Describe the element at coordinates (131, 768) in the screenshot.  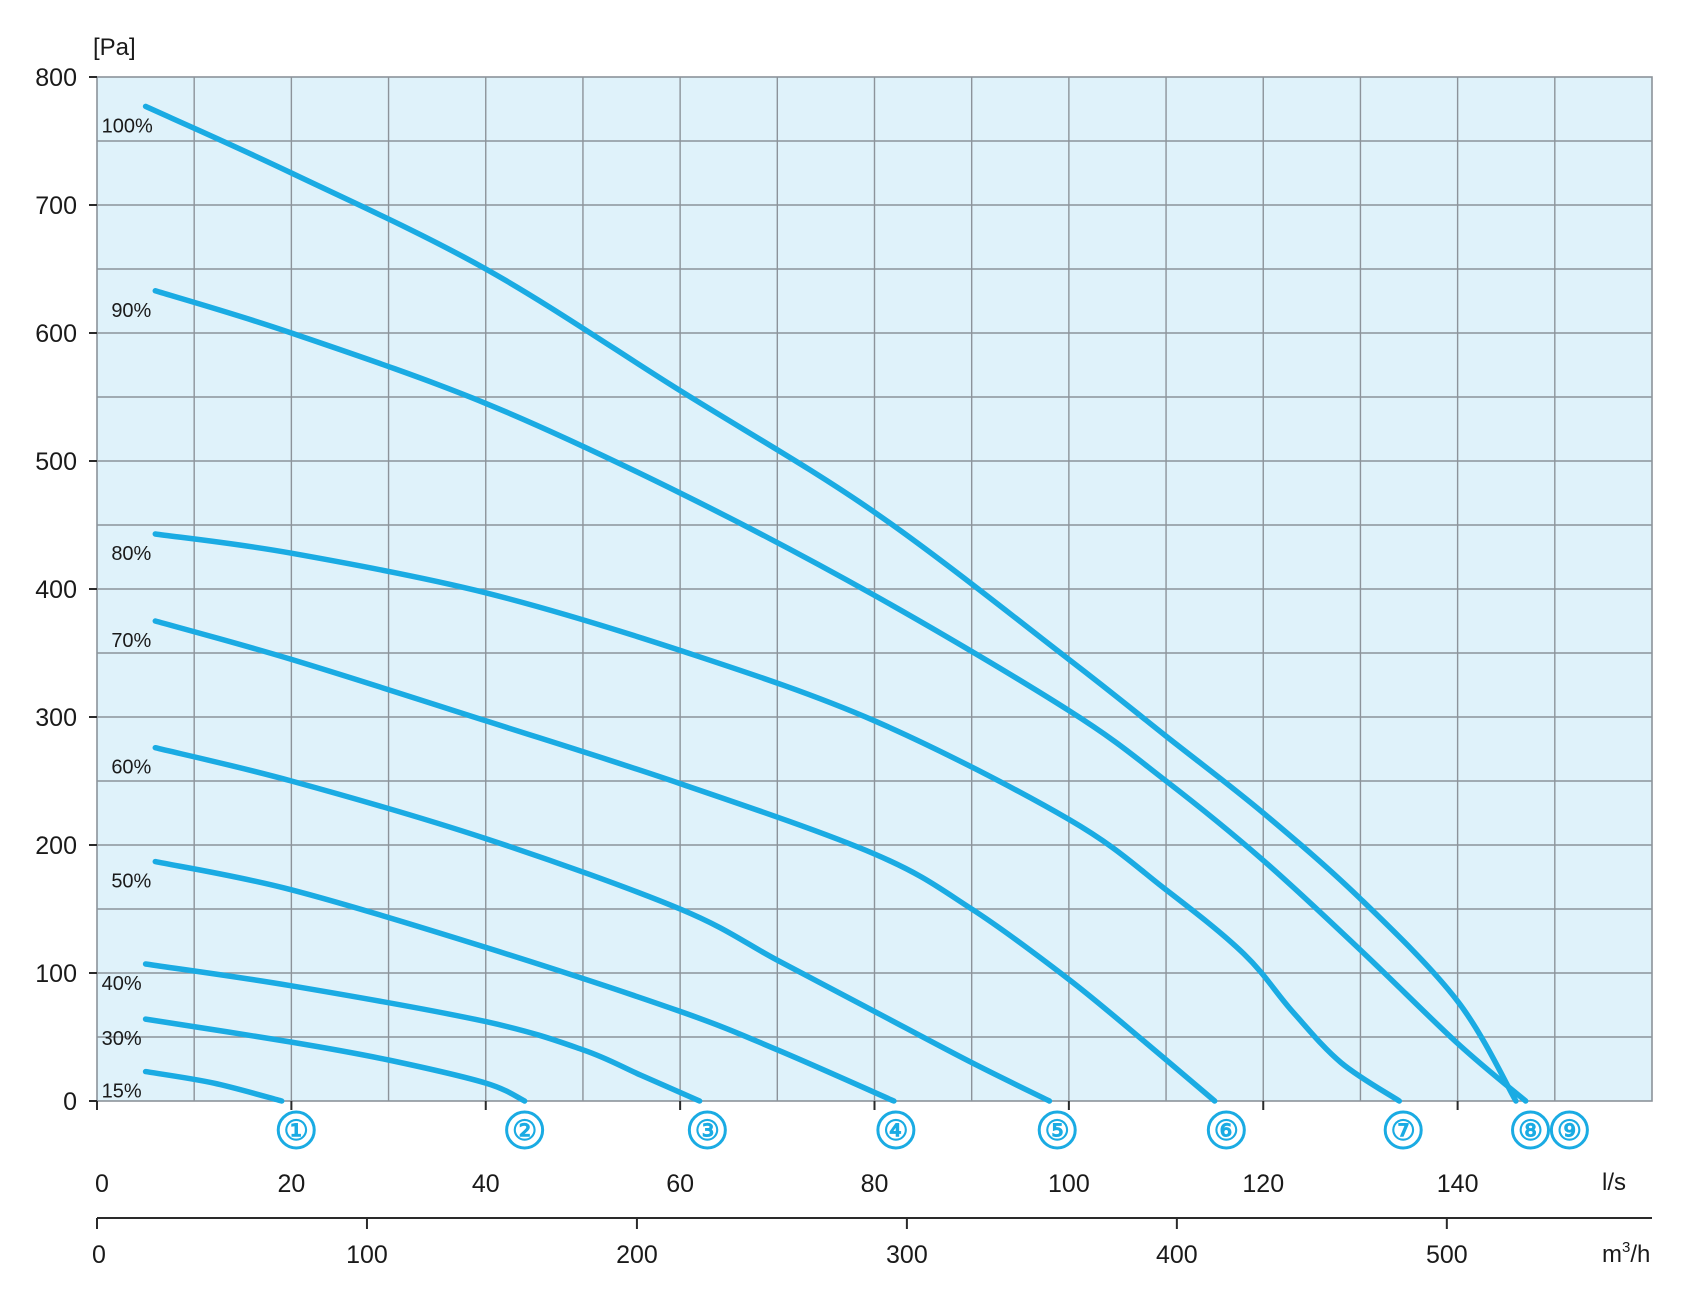
I see `curve-label-60-percent: 60%` at that location.